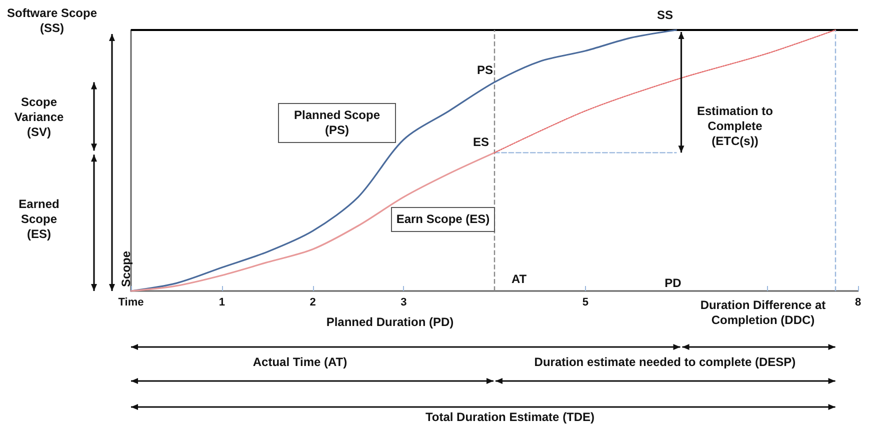 The image size is (879, 434). I want to click on annotation: Earn Scope (ES), so click(443, 219).